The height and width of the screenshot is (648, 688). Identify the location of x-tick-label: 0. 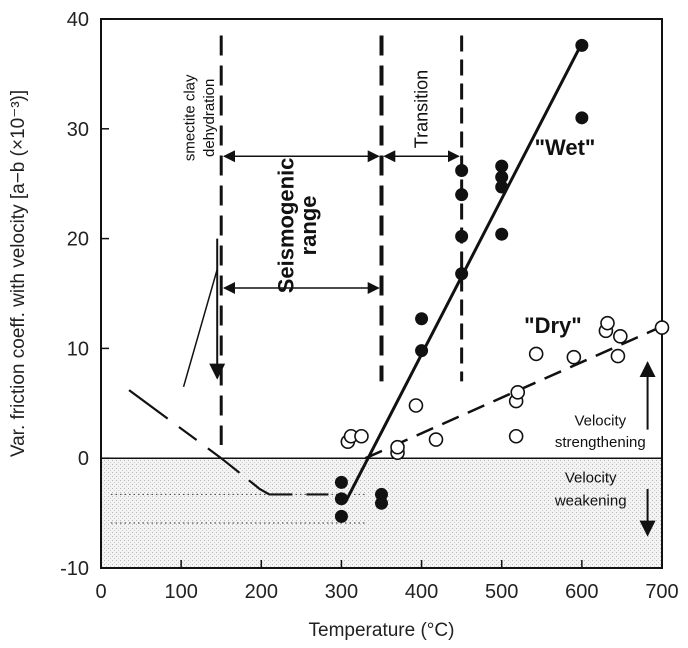
(100, 592).